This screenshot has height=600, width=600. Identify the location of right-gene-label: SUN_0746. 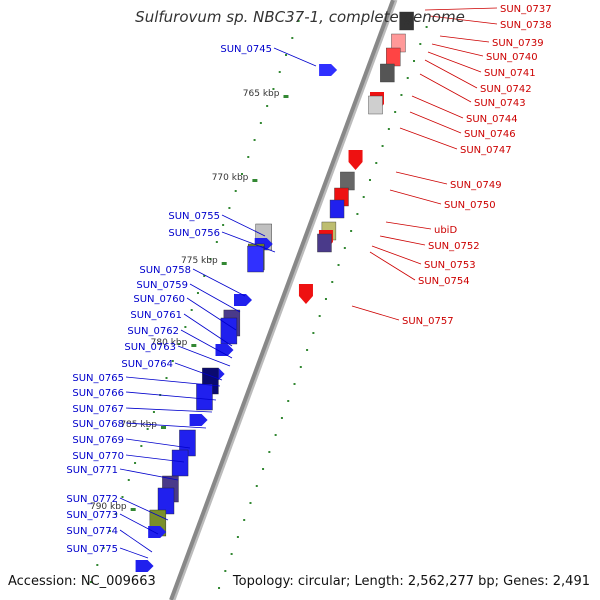
(490, 134).